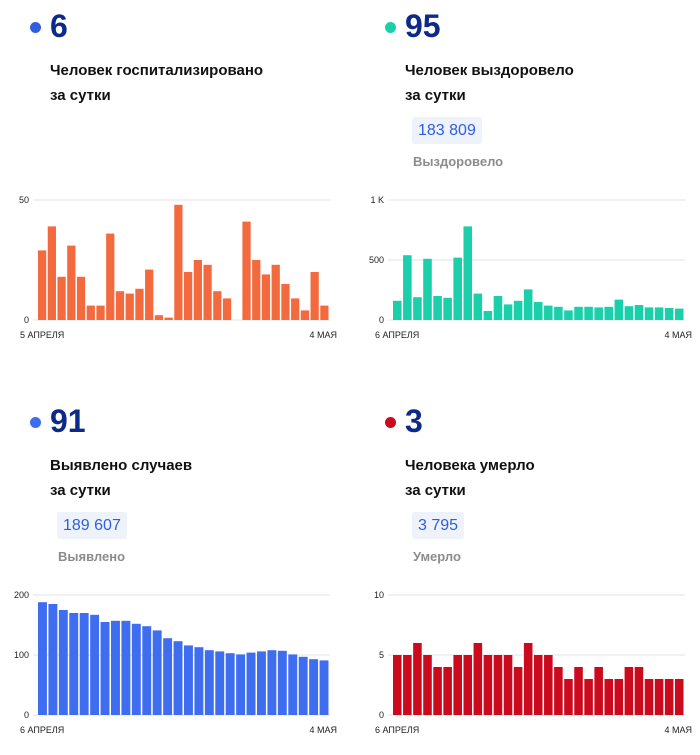  What do you see at coordinates (470, 478) in the screenshot?
I see `daily-label: Человека умерло за сутки` at bounding box center [470, 478].